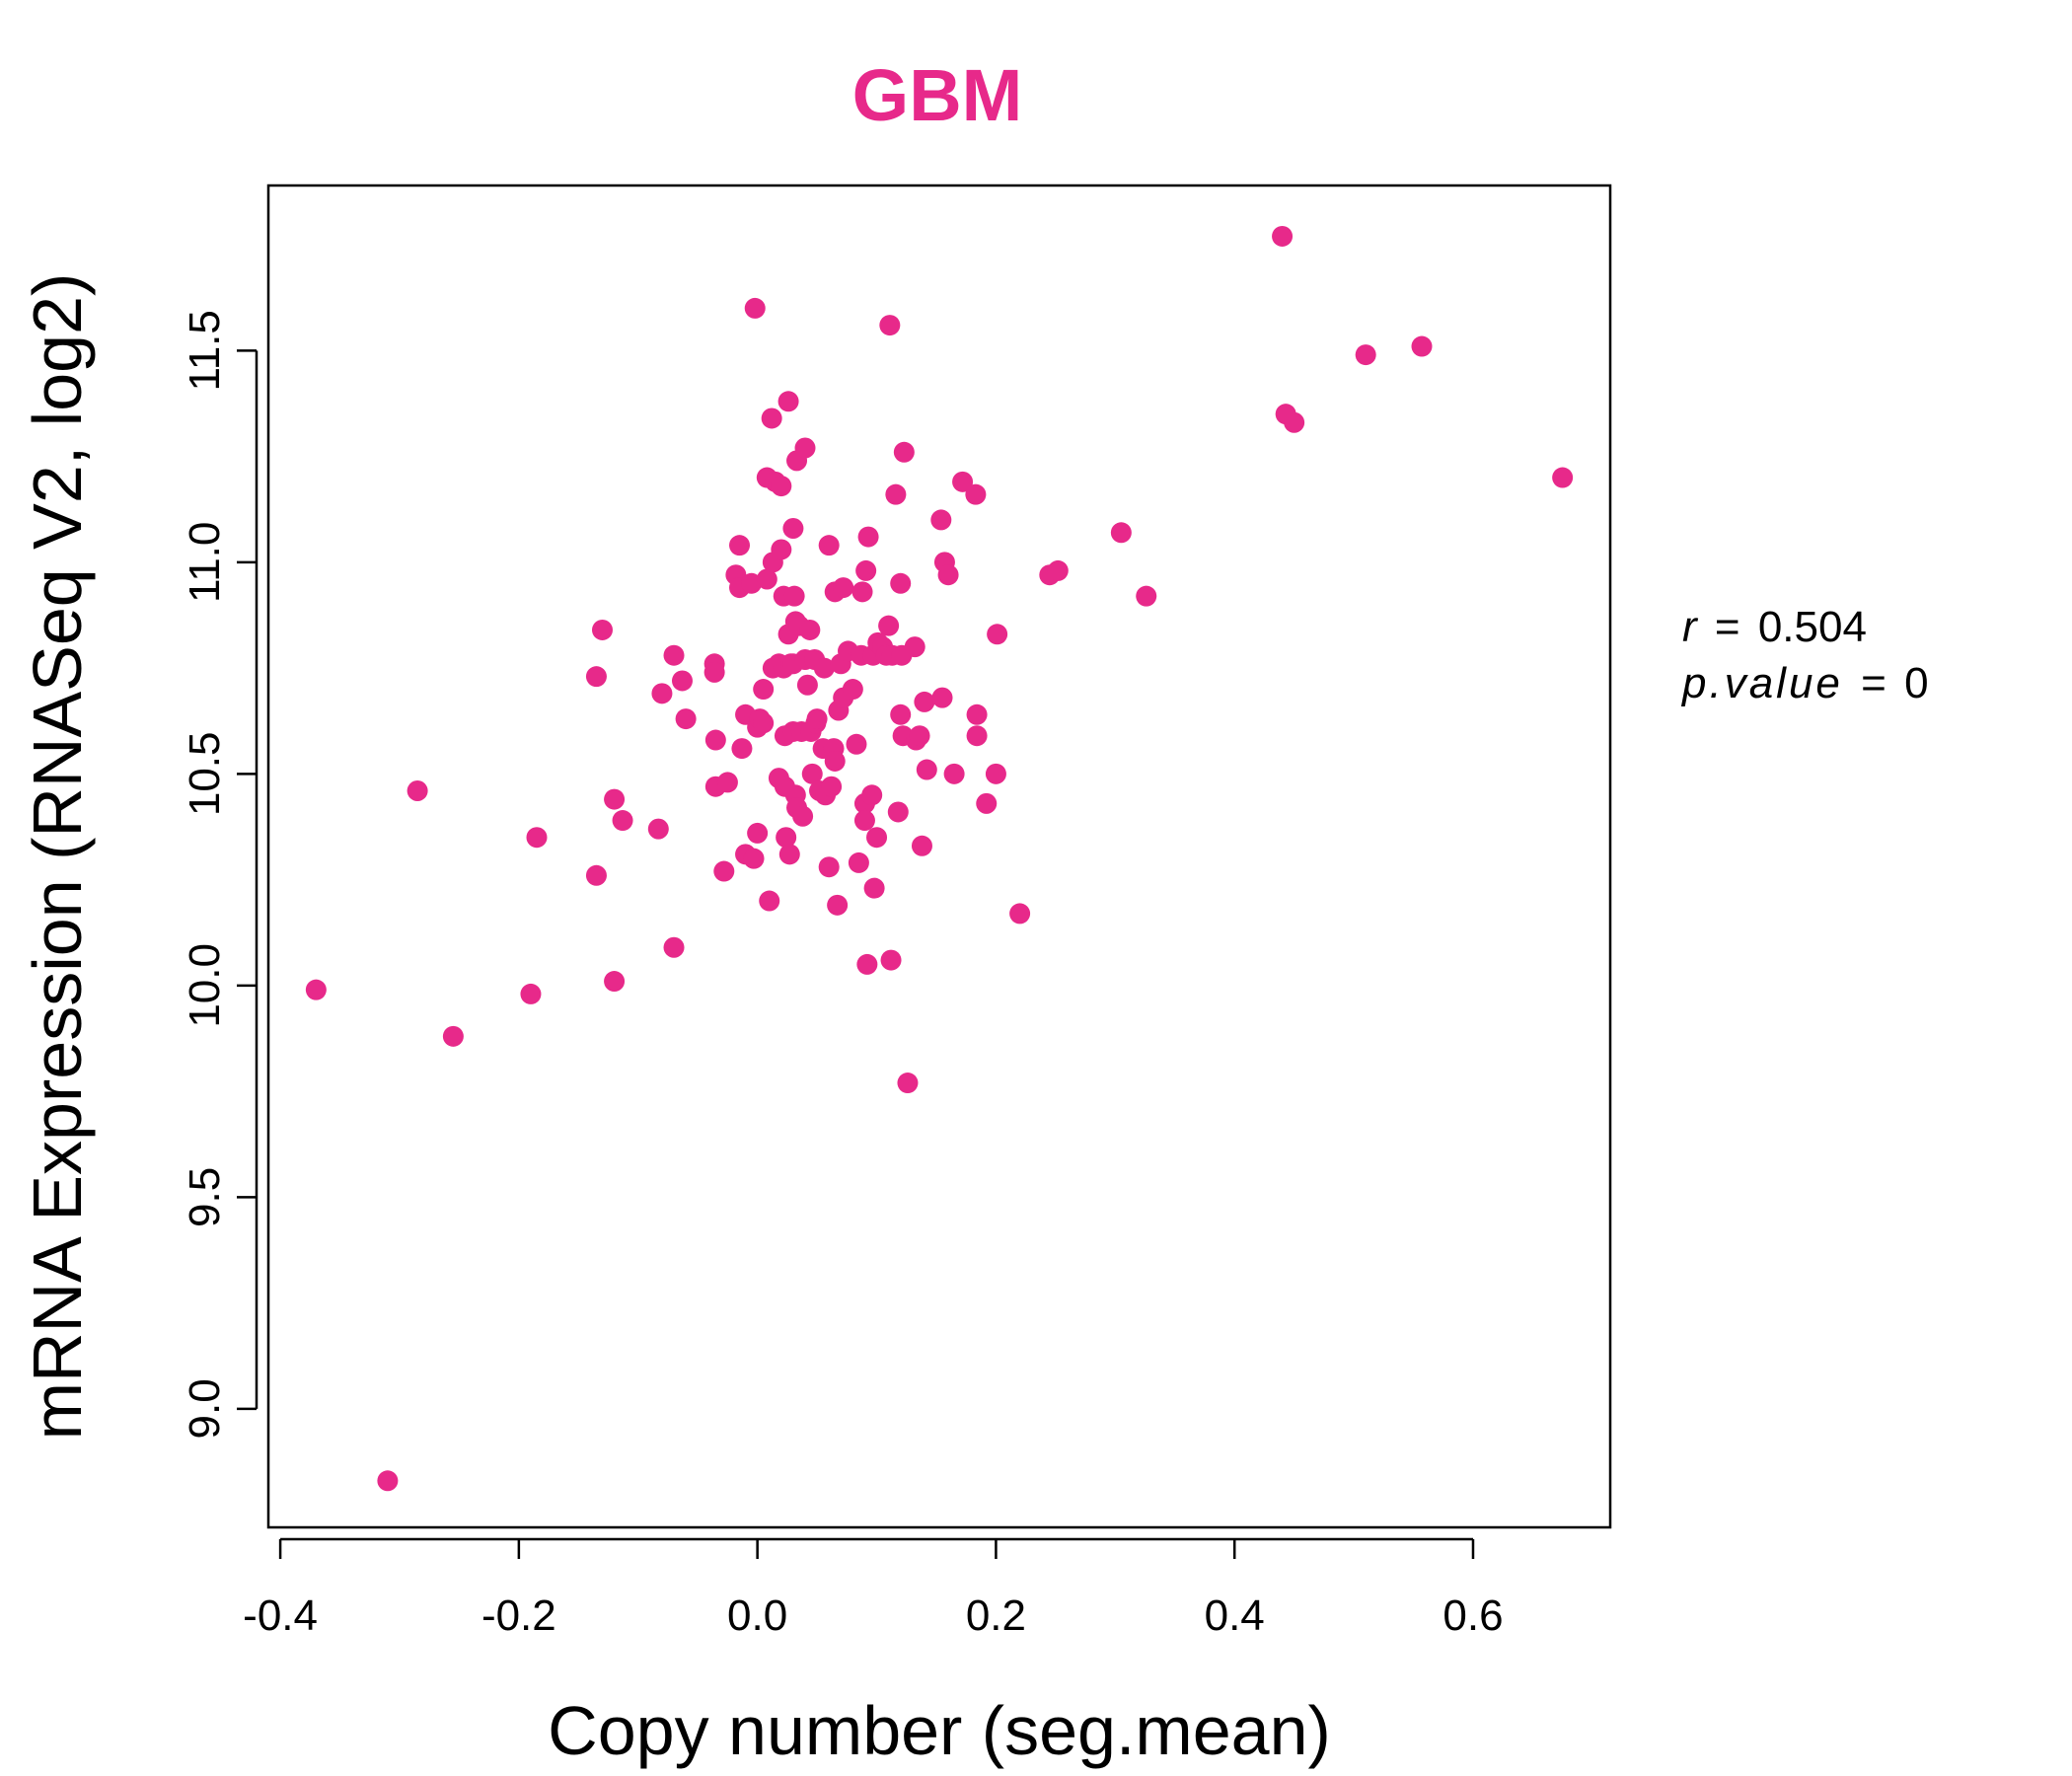  Describe the element at coordinates (1691, 627) in the screenshot. I see `r-symbol: r` at that location.